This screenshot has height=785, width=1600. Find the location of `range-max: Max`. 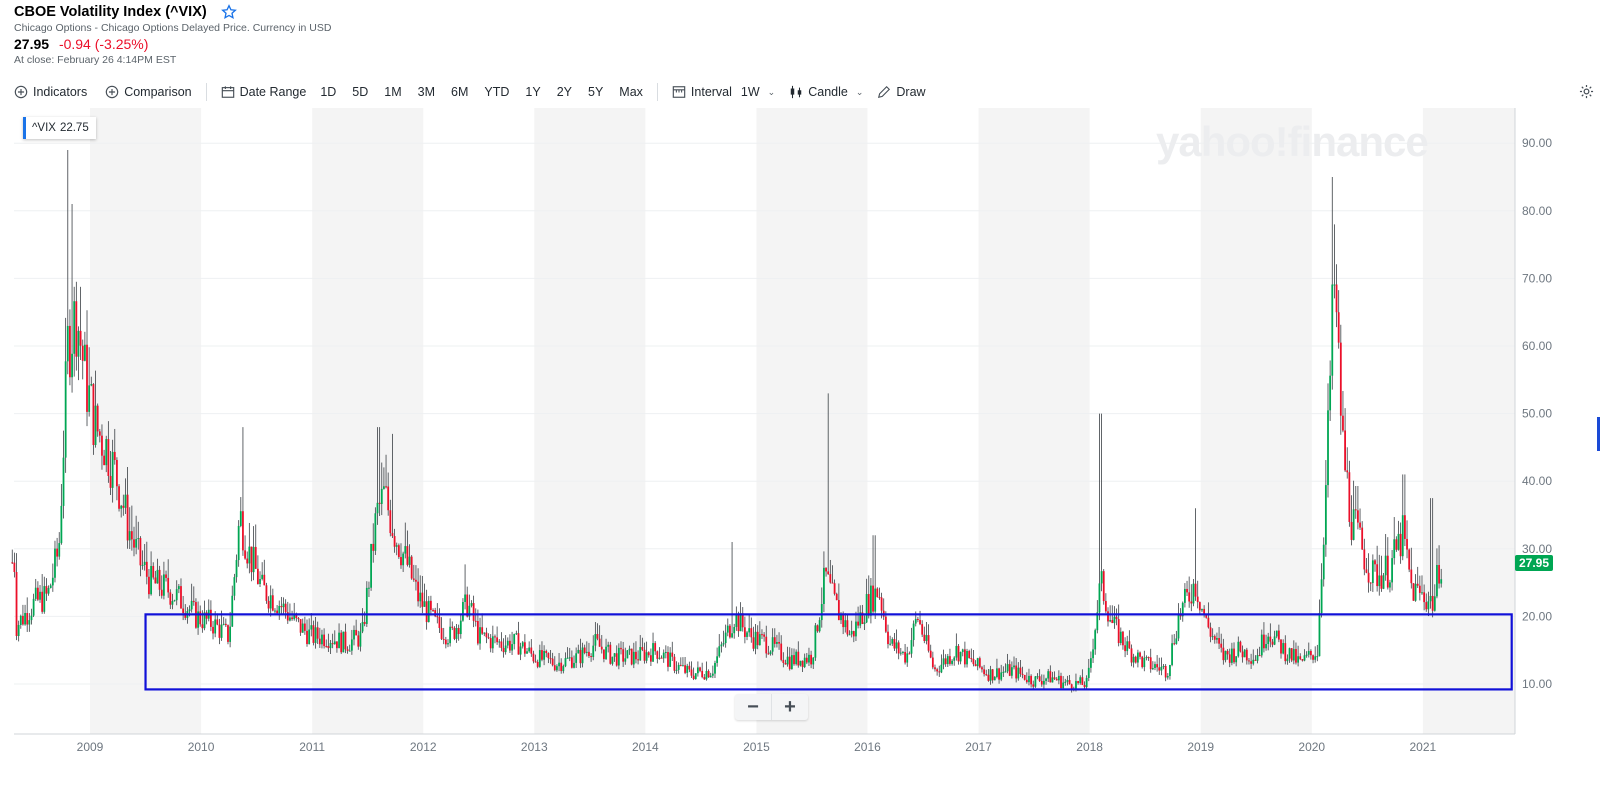

range-max: Max is located at coordinates (631, 92).